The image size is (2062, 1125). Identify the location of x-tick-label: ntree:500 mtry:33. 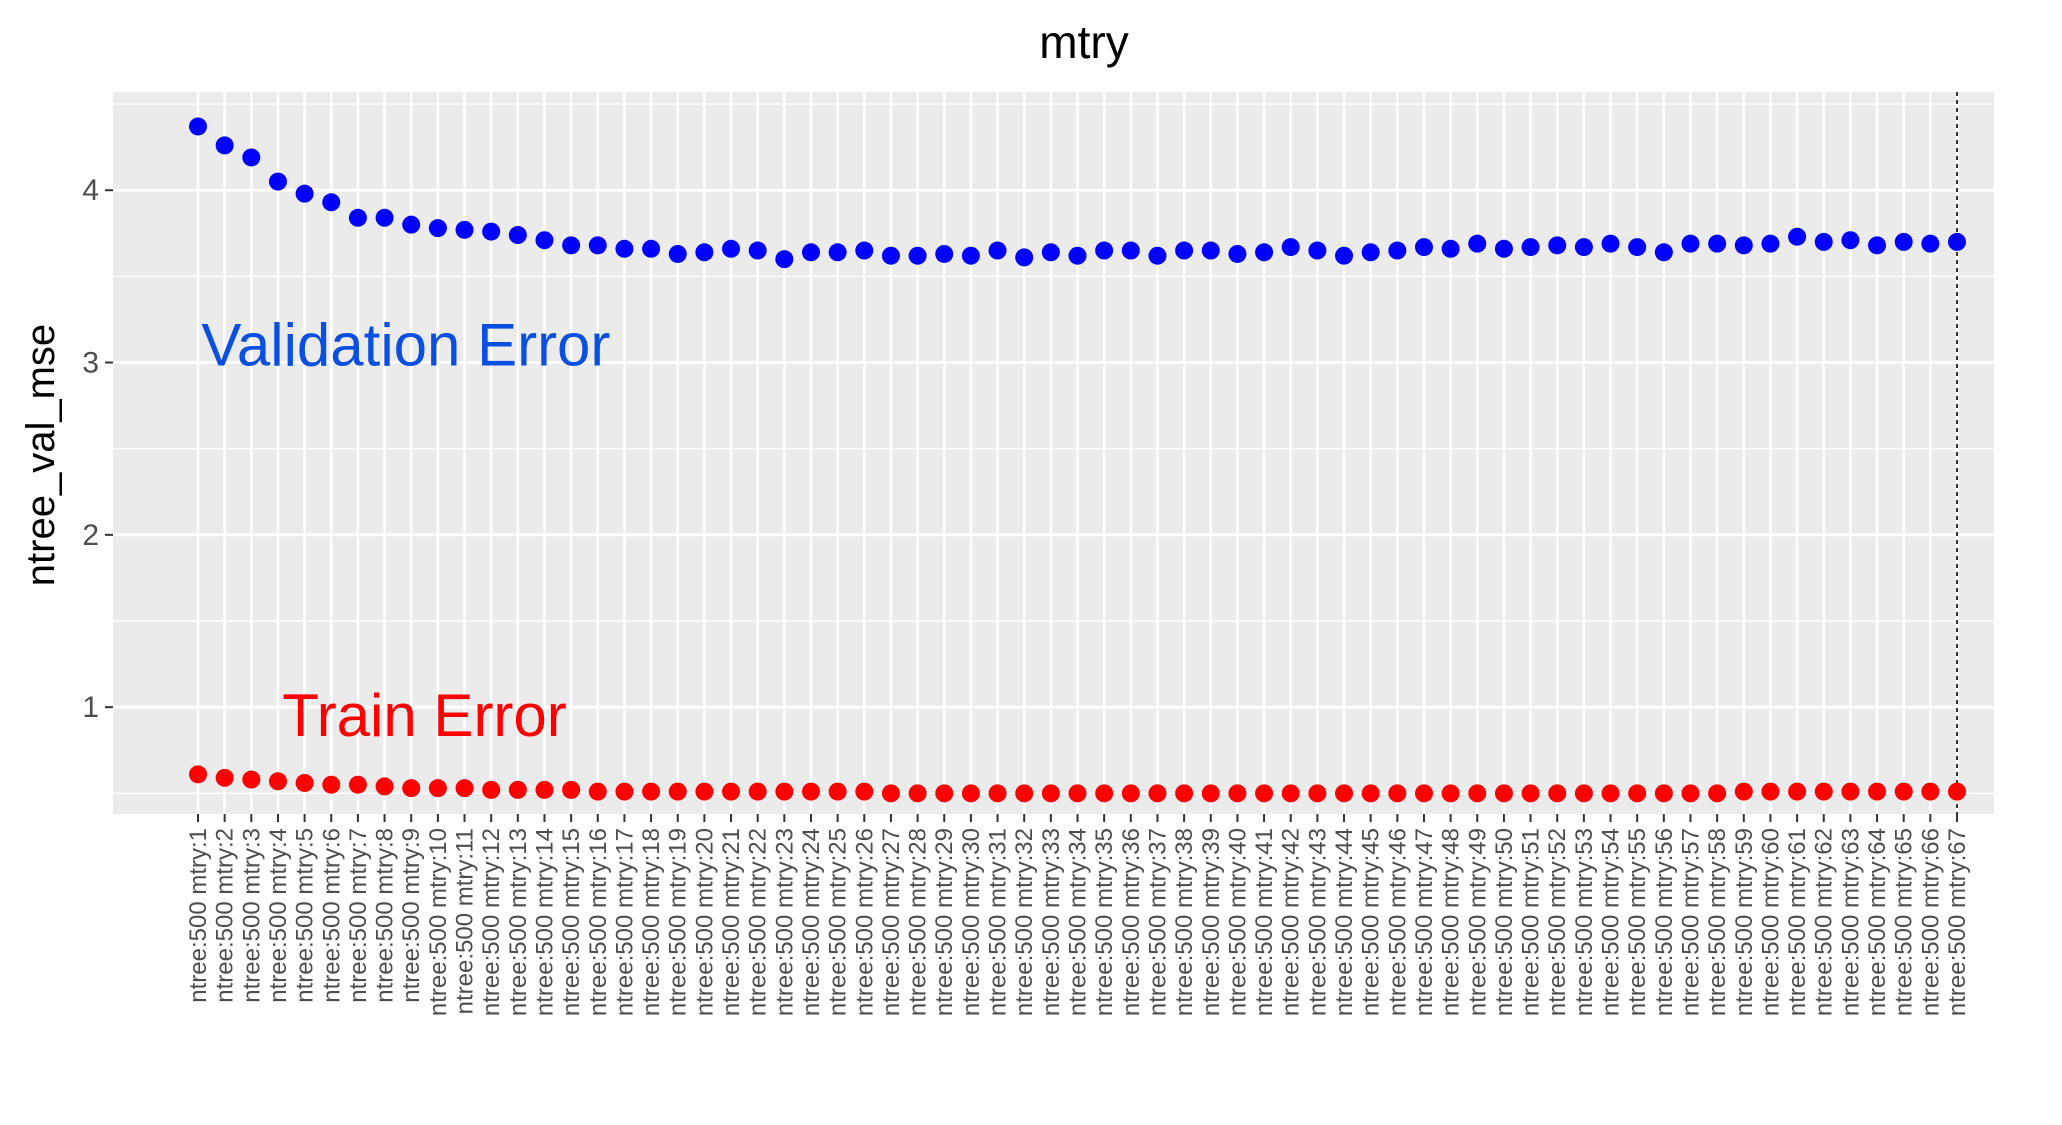
(1051, 922).